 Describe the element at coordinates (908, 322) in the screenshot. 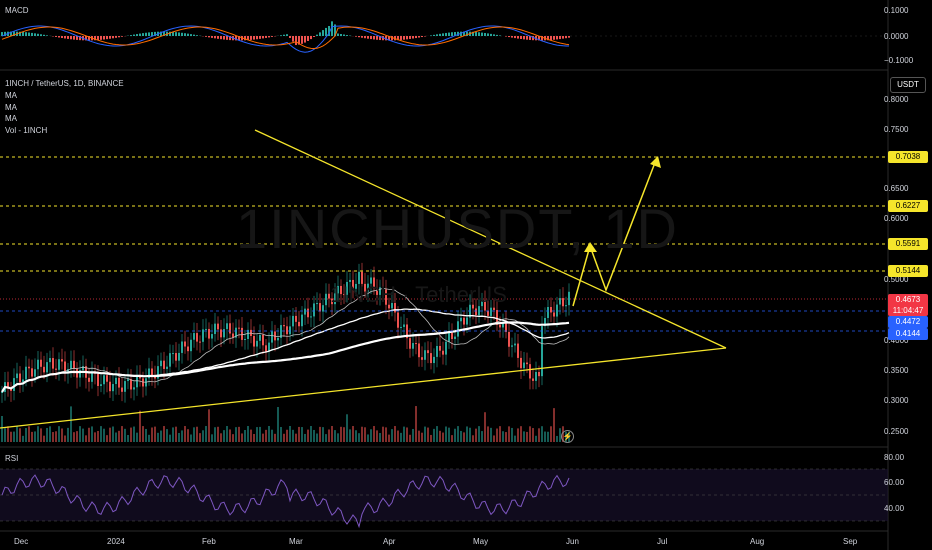

I see `blue-tag-1: 0.4472` at that location.